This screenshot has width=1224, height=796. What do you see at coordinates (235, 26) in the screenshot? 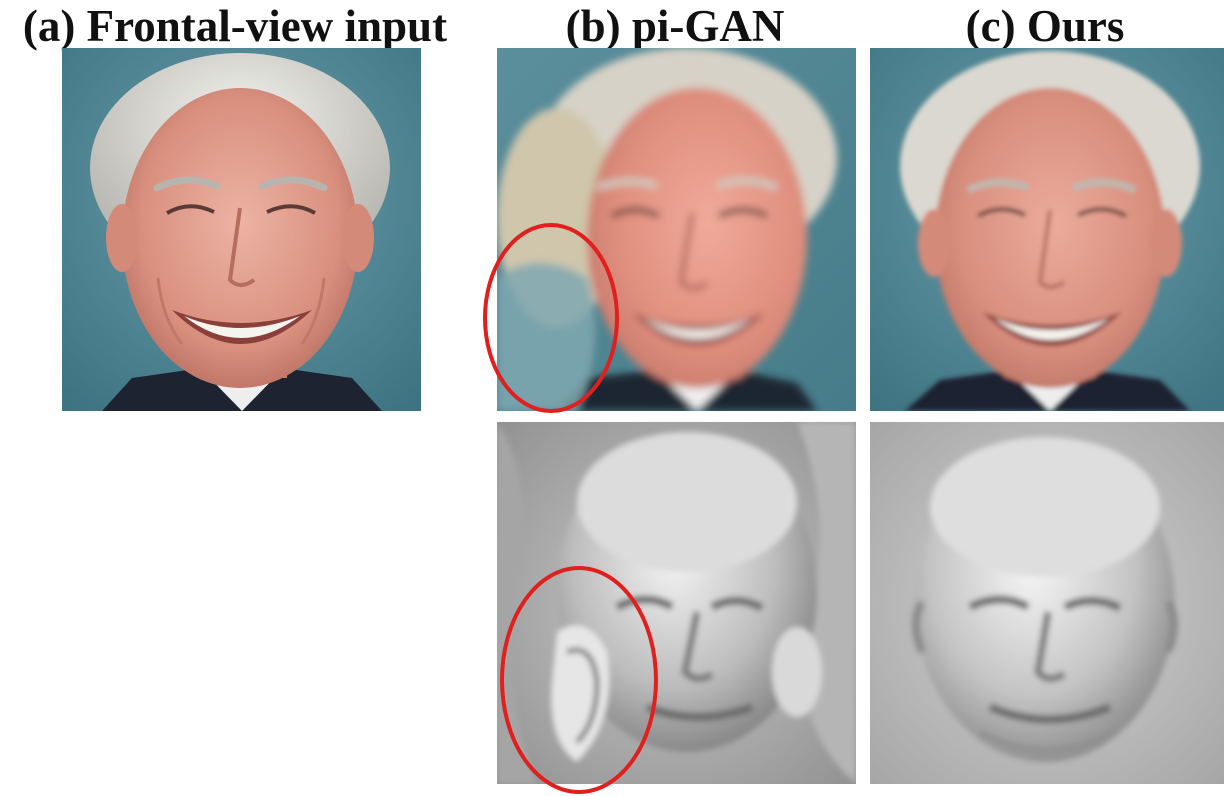
I see `caption-a: (a) Frontal-view input` at bounding box center [235, 26].